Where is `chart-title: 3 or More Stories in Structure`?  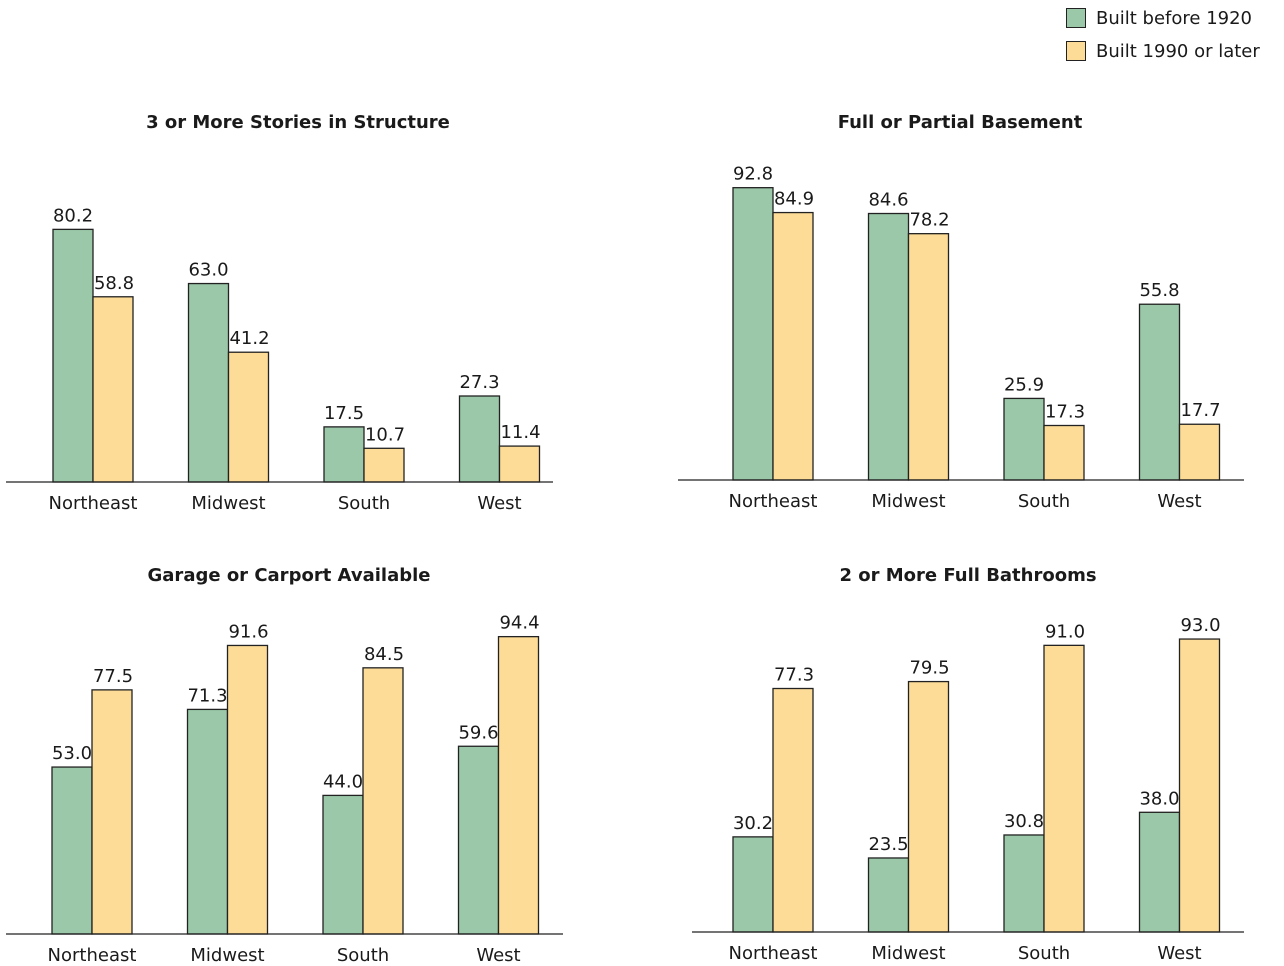 chart-title: 3 or More Stories in Structure is located at coordinates (298, 122).